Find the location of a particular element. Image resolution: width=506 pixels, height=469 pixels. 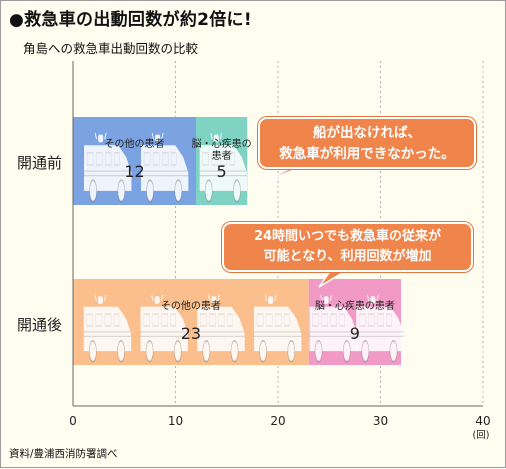

x-tick-label-4: 40 is located at coordinates (482, 421).